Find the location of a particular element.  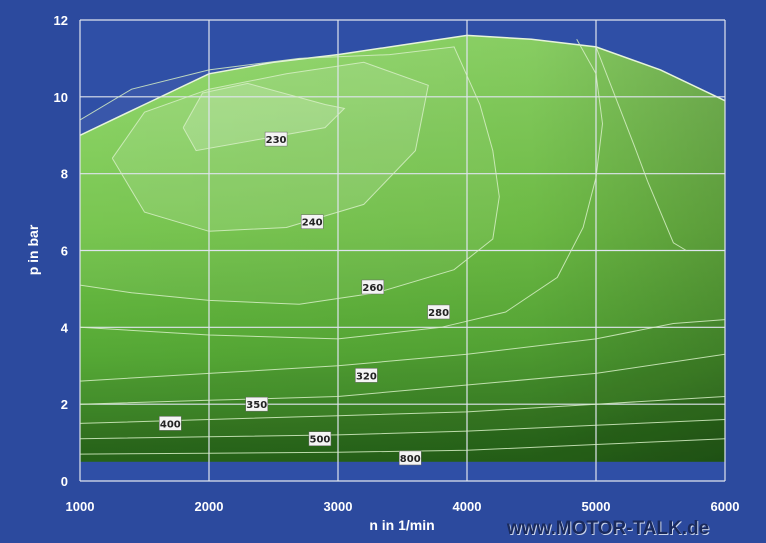

x-tick-label: 1000 is located at coordinates (80, 506).